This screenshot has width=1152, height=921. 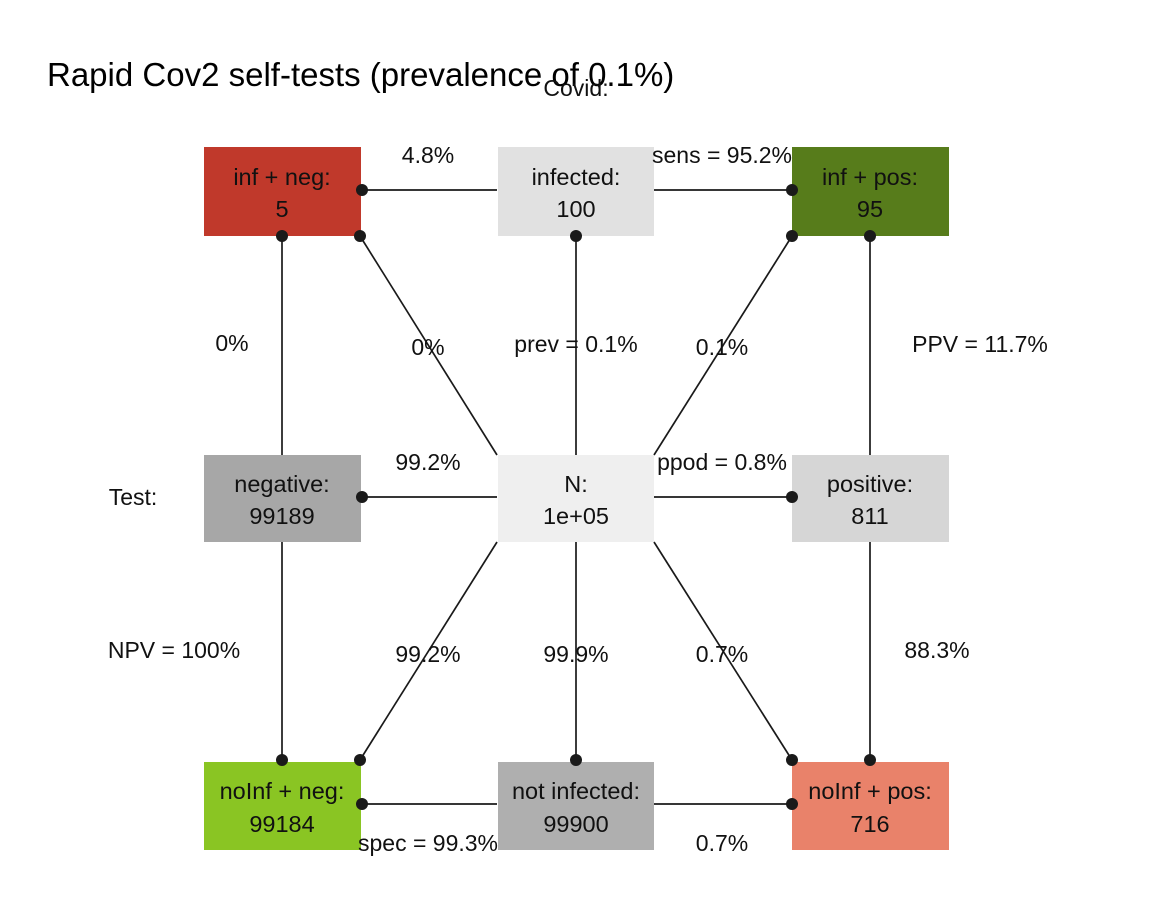 I want to click on box-inf-neg-label: inf + neg:, so click(x=281, y=177).